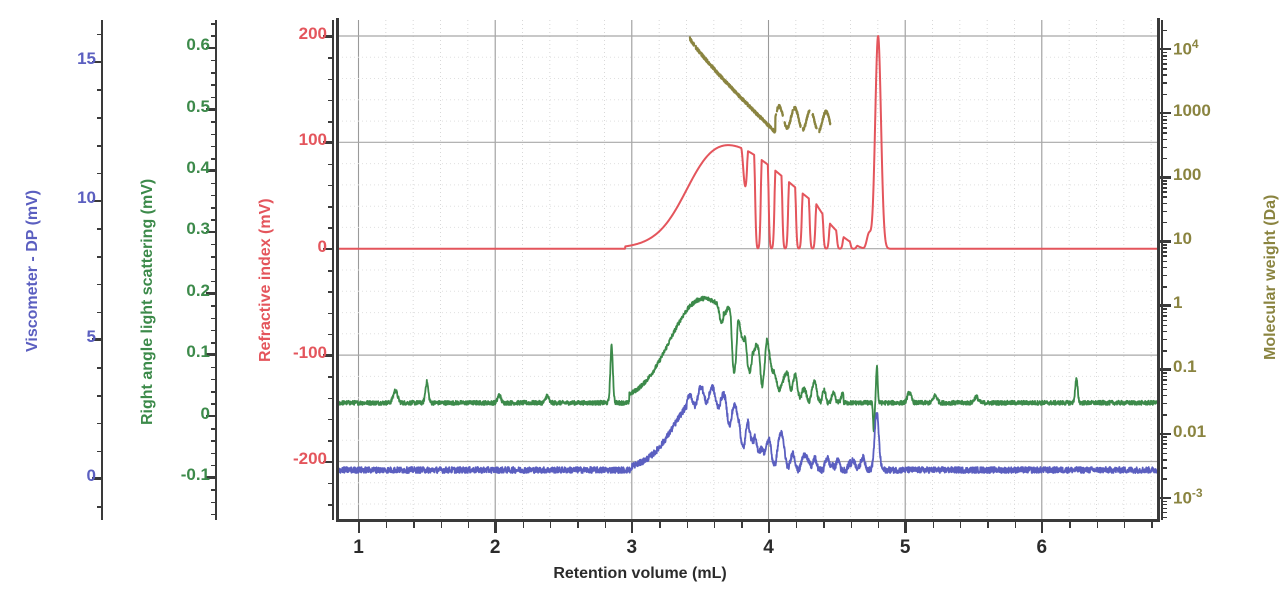  What do you see at coordinates (198, 290) in the screenshot?
I see `light_scattering-tick-label-3: 0.2` at bounding box center [198, 290].